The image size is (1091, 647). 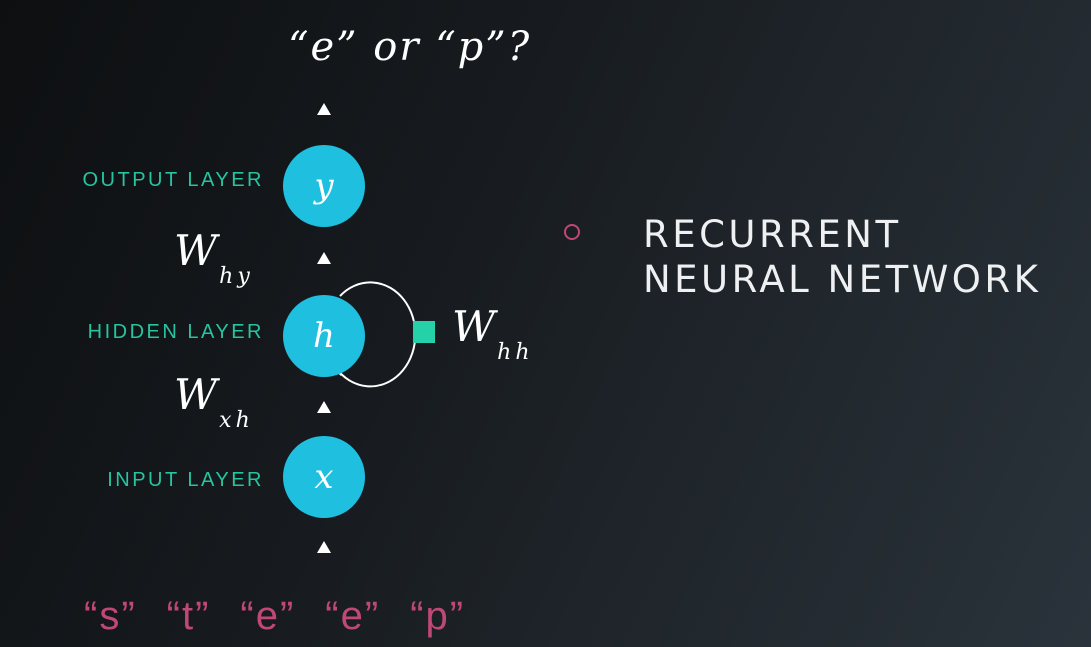 I want to click on hidden-node-symbol: h, so click(x=324, y=336).